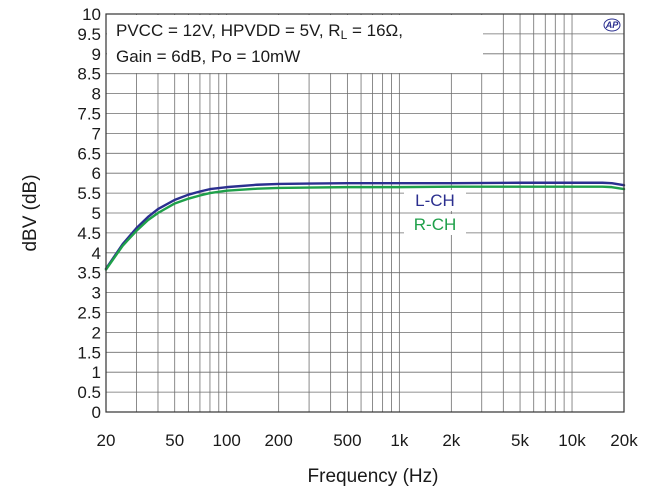  Describe the element at coordinates (174, 440) in the screenshot. I see `x-tick-label: 50` at that location.